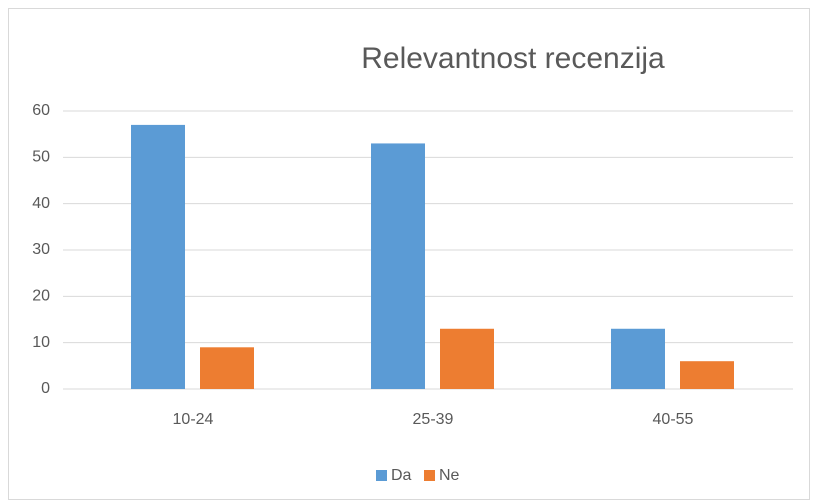 The width and height of the screenshot is (813, 504). Describe the element at coordinates (673, 419) in the screenshot. I see `x-tick-label: 40-55` at that location.